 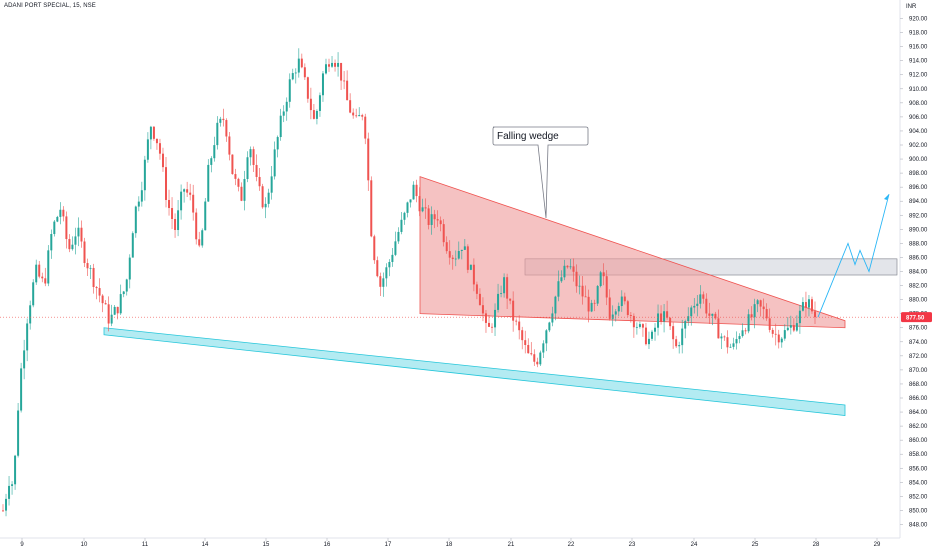 What do you see at coordinates (755, 545) in the screenshot?
I see `x-tick-label: 25` at bounding box center [755, 545].